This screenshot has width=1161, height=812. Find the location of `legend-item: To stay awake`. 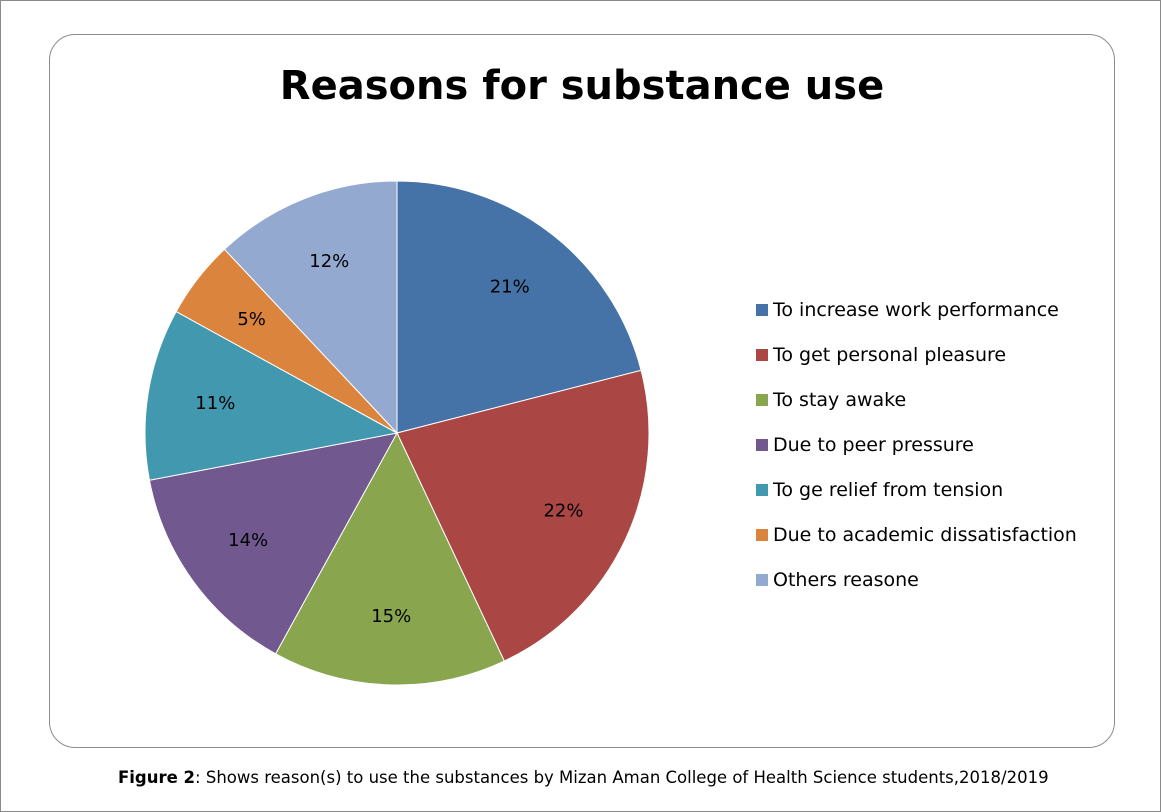

legend-item: To stay awake is located at coordinates (916, 399).